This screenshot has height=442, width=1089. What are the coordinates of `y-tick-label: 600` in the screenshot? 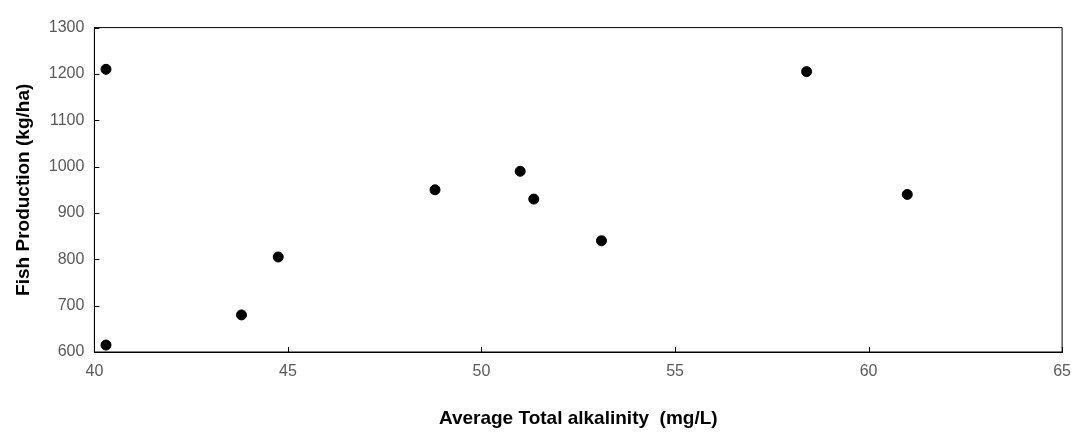 It's located at (71, 351).